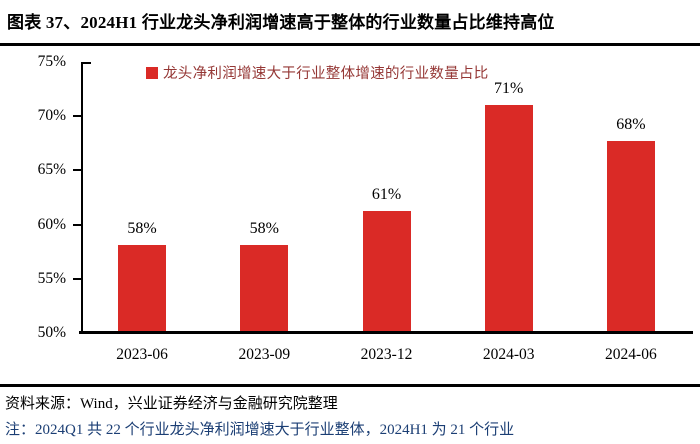 The width and height of the screenshot is (700, 444). I want to click on x-axis-label: 2024-03, so click(508, 354).